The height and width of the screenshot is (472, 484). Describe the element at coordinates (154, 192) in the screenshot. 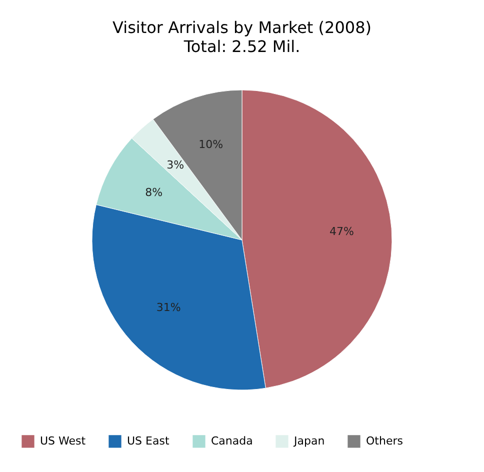

I see `data-label: 8%` at that location.